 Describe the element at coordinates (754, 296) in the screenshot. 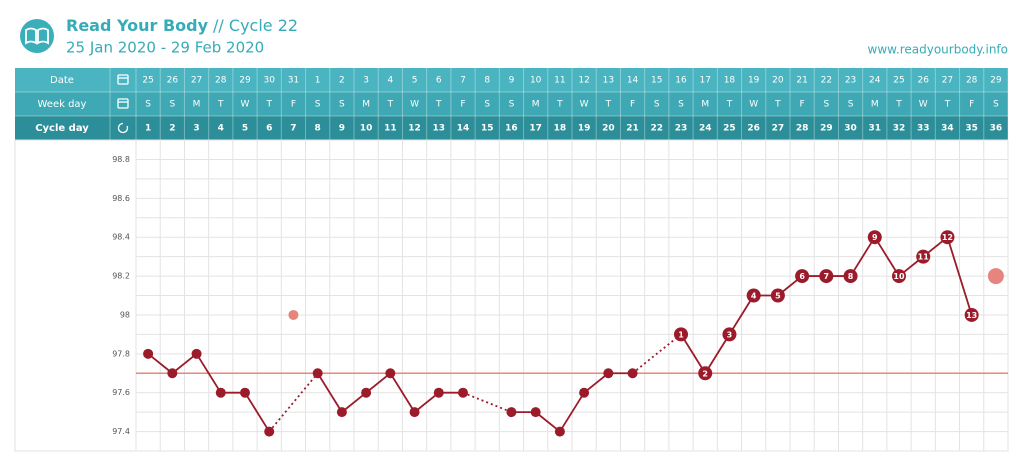

I see `high-temp-number: 4` at that location.